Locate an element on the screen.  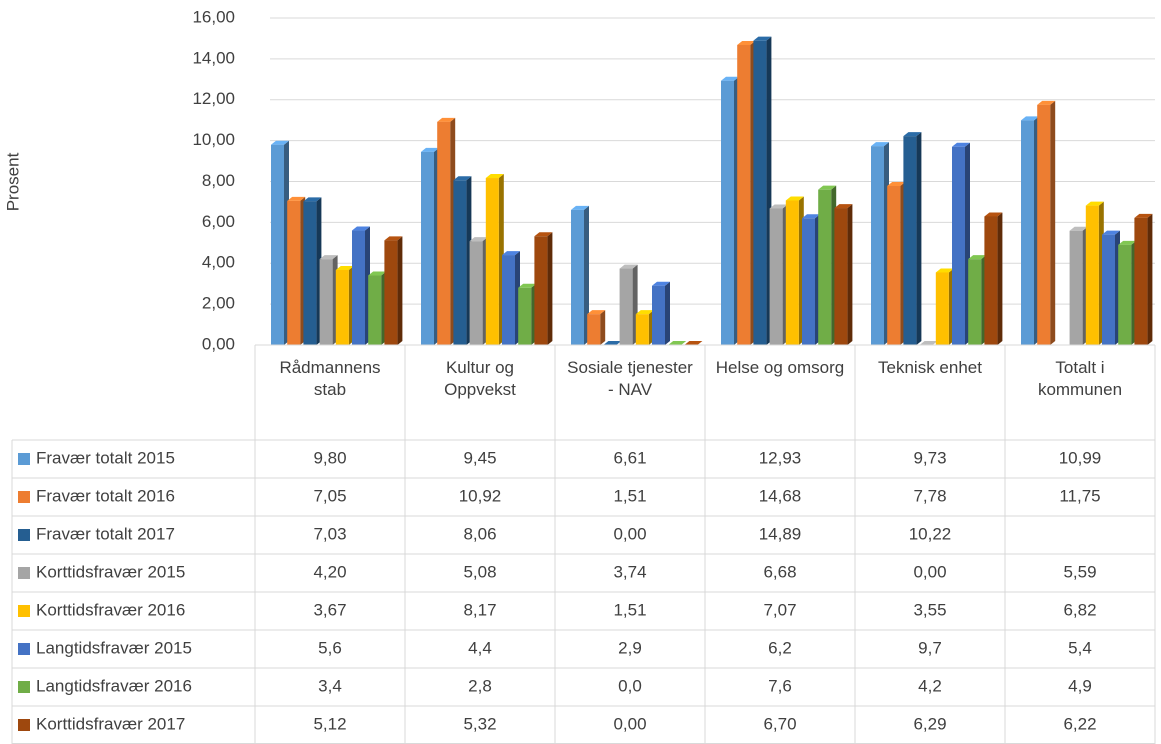
table-value: 6,70 is located at coordinates (779, 723).